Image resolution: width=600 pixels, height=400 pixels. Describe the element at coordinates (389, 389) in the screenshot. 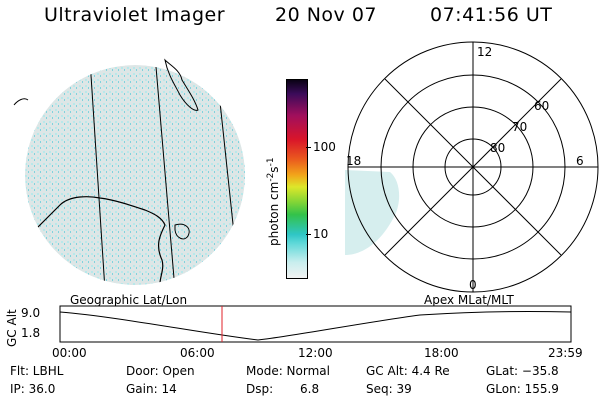

I see `seq-value: Seq: 39` at that location.